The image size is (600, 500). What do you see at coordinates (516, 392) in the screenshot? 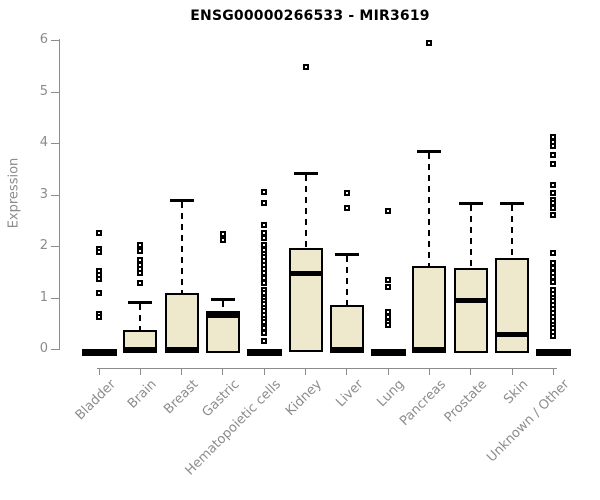
I see `x-category-label: Skin` at bounding box center [516, 392].